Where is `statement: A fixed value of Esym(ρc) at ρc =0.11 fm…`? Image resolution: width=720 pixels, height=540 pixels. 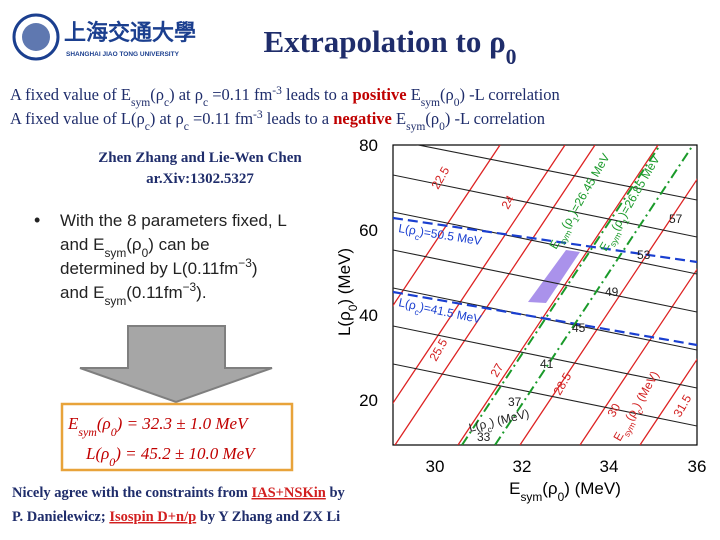 statement: A fixed value of Esym(ρc) at ρc =0.11 fm… is located at coordinates (285, 97).